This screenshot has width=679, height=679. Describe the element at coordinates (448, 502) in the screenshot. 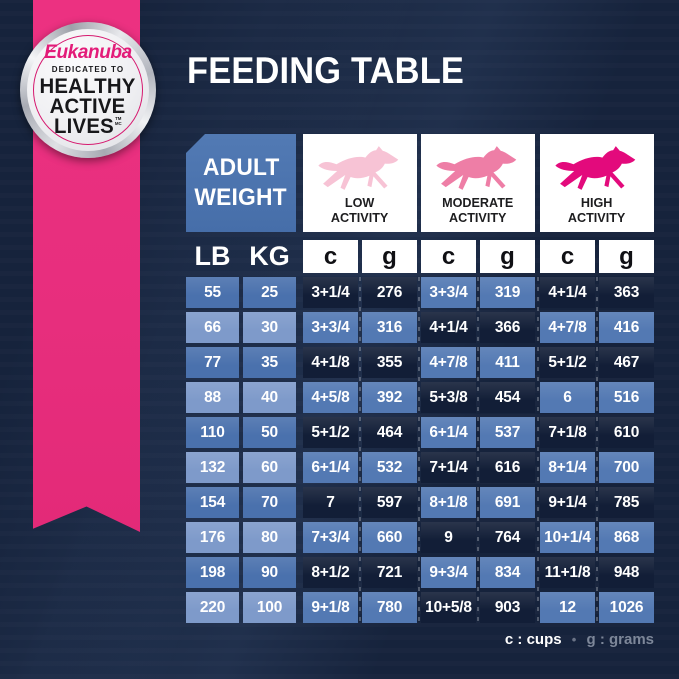

I see `moderate-cups-cell: 8+1/8` at that location.